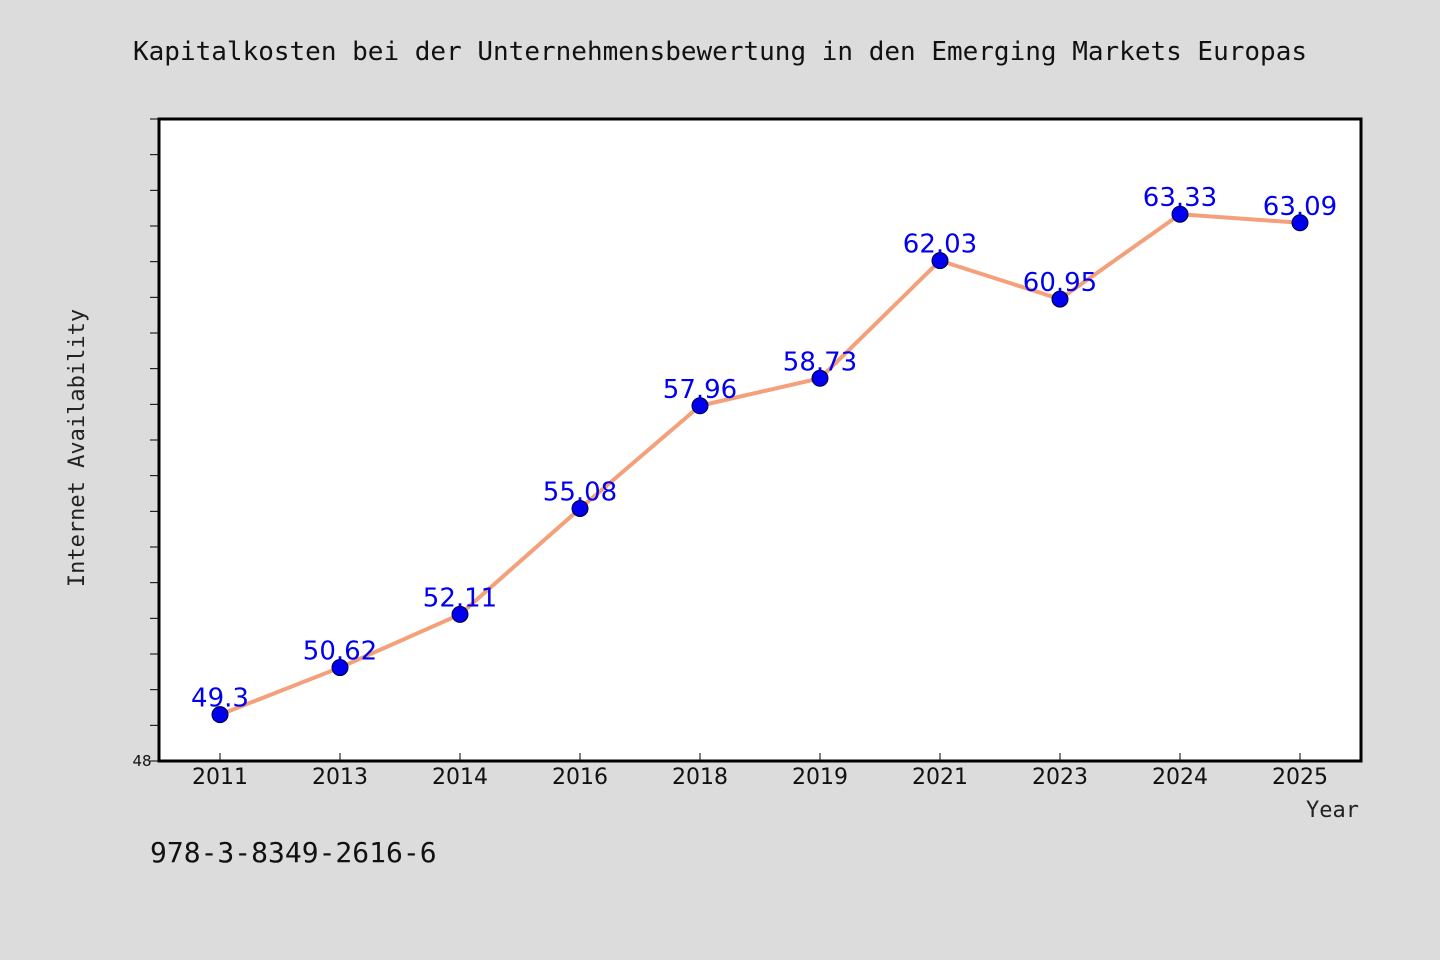 This screenshot has height=960, width=1440. Describe the element at coordinates (760, 777) in the screenshot. I see `x-tick-labels: 2011 2013 2014 2016 2018 2019 2021 2023 2024 2025` at that location.